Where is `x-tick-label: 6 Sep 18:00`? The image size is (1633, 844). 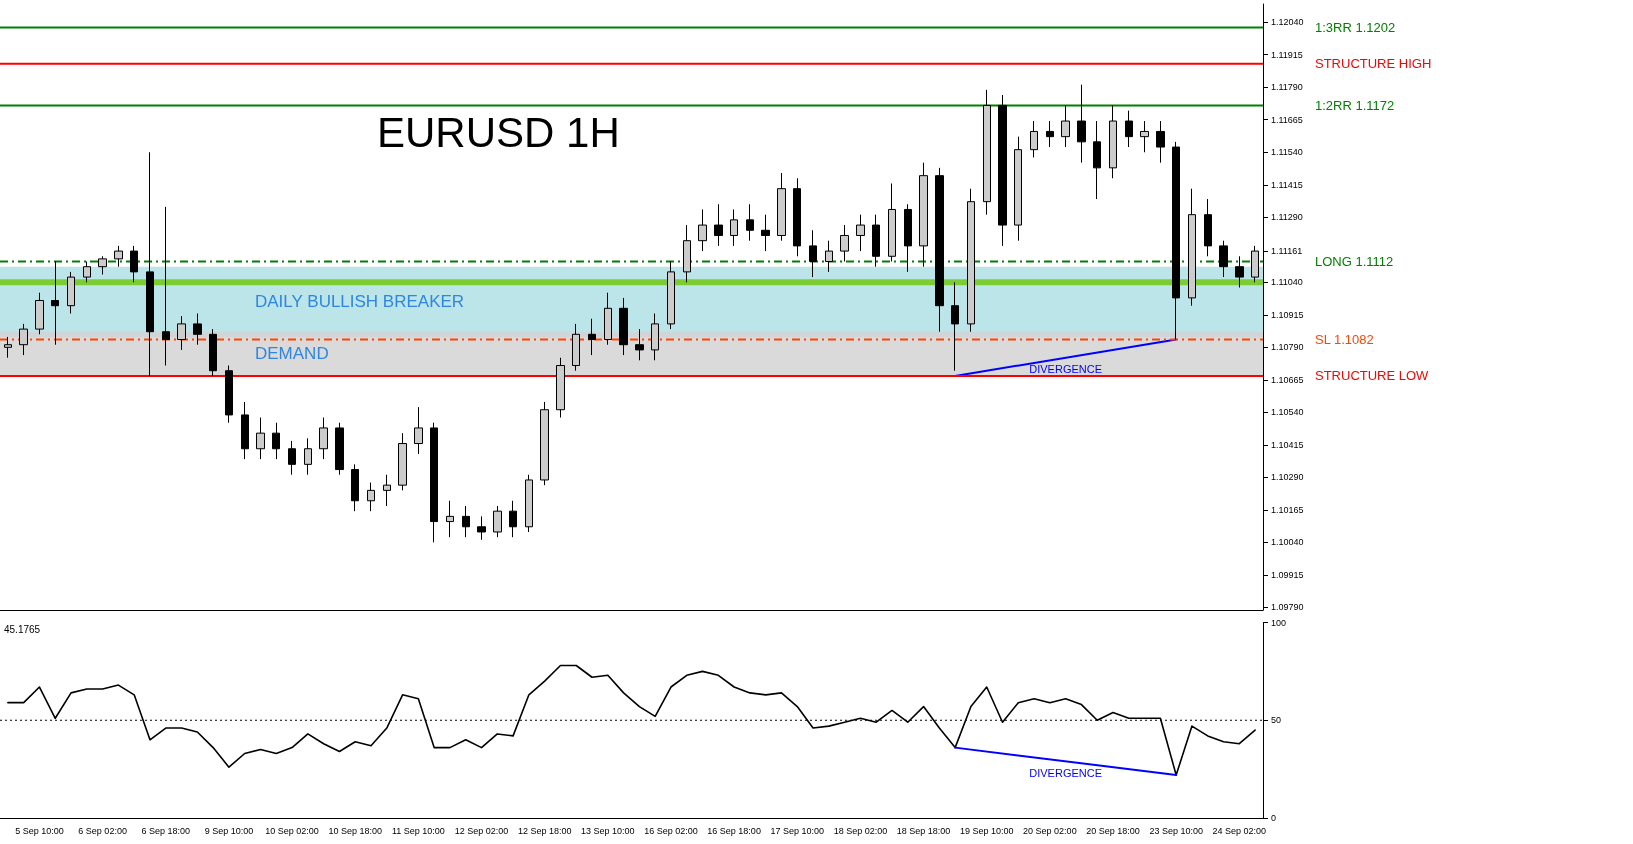
x-tick-label: 6 Sep 18:00 is located at coordinates (166, 830).